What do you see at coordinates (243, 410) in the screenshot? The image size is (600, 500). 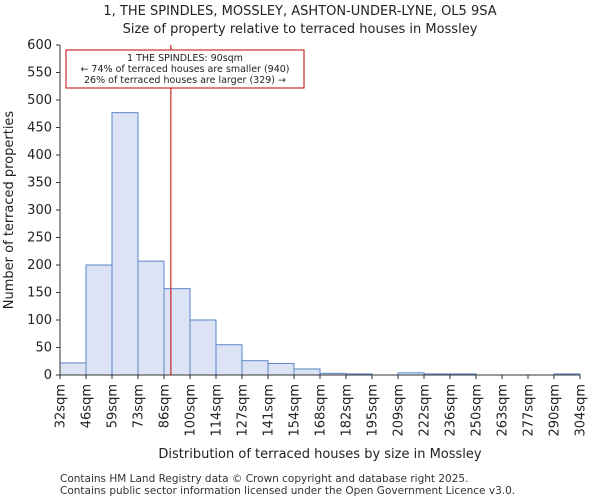 I see `x-tick-label: 127sqm` at bounding box center [243, 410].